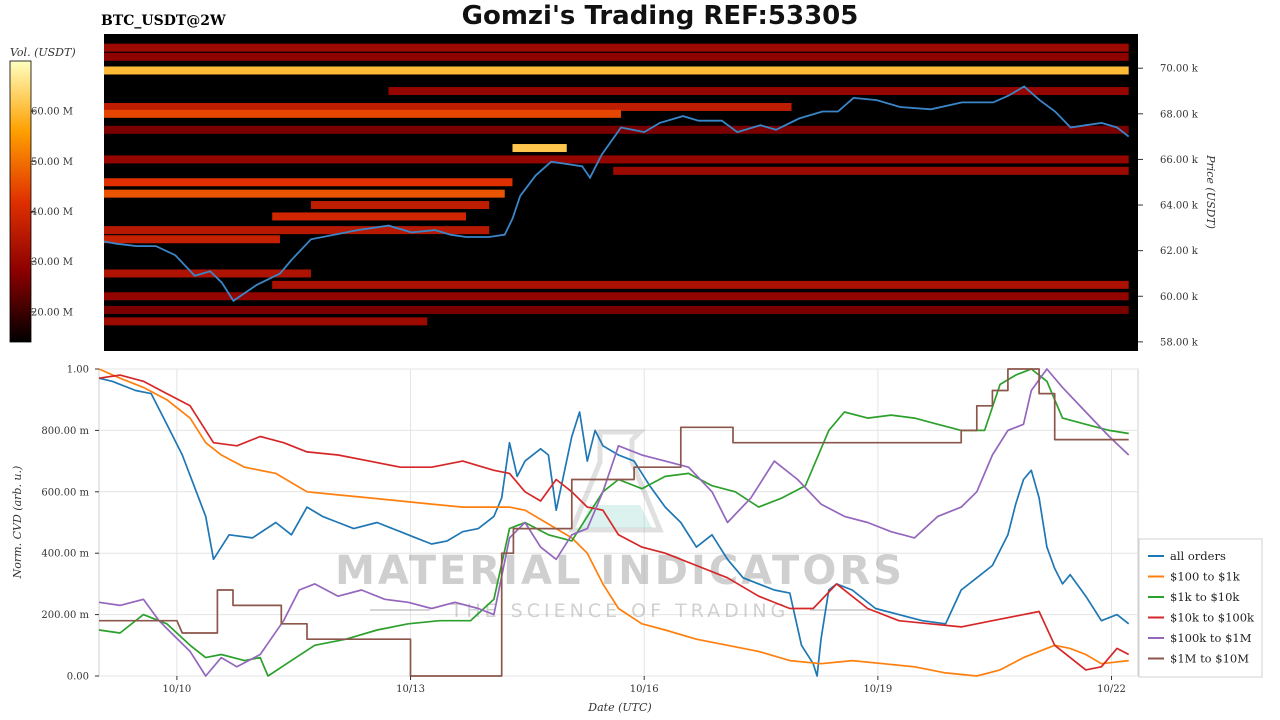 The width and height of the screenshot is (1280, 720). Describe the element at coordinates (1210, 191) in the screenshot. I see `price-axis-label: Price (USDT)` at that location.